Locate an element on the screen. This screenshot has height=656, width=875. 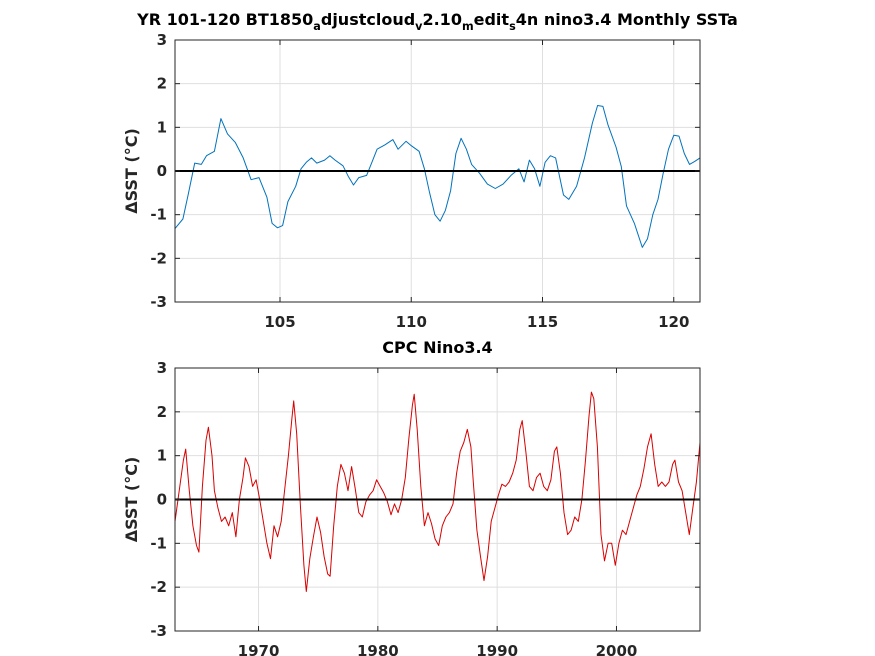
x-tick-label: 110 is located at coordinates (411, 322).